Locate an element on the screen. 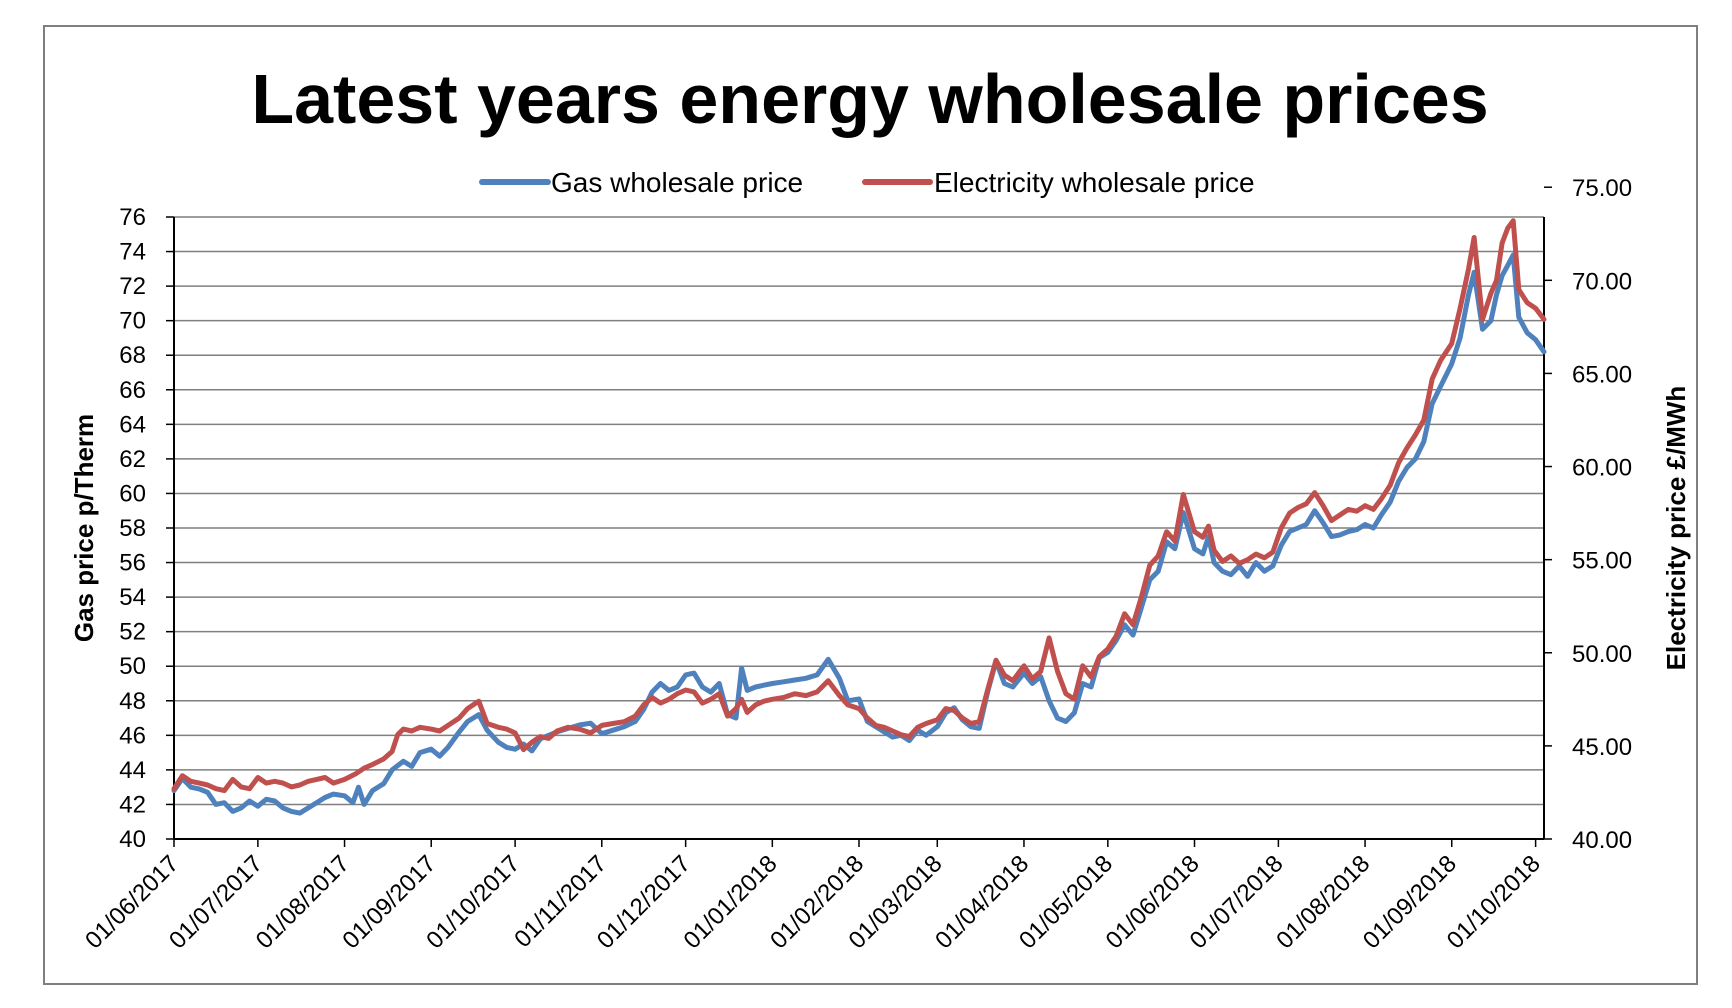  legend-item-gas: Gas wholesale price is located at coordinates (641, 182).